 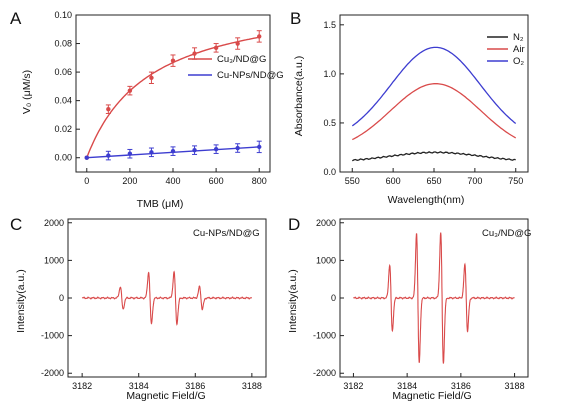 I want to click on panel-a-legend: Cu₃/ND@G Cu-NPs/ND@G, so click(x=236, y=67).